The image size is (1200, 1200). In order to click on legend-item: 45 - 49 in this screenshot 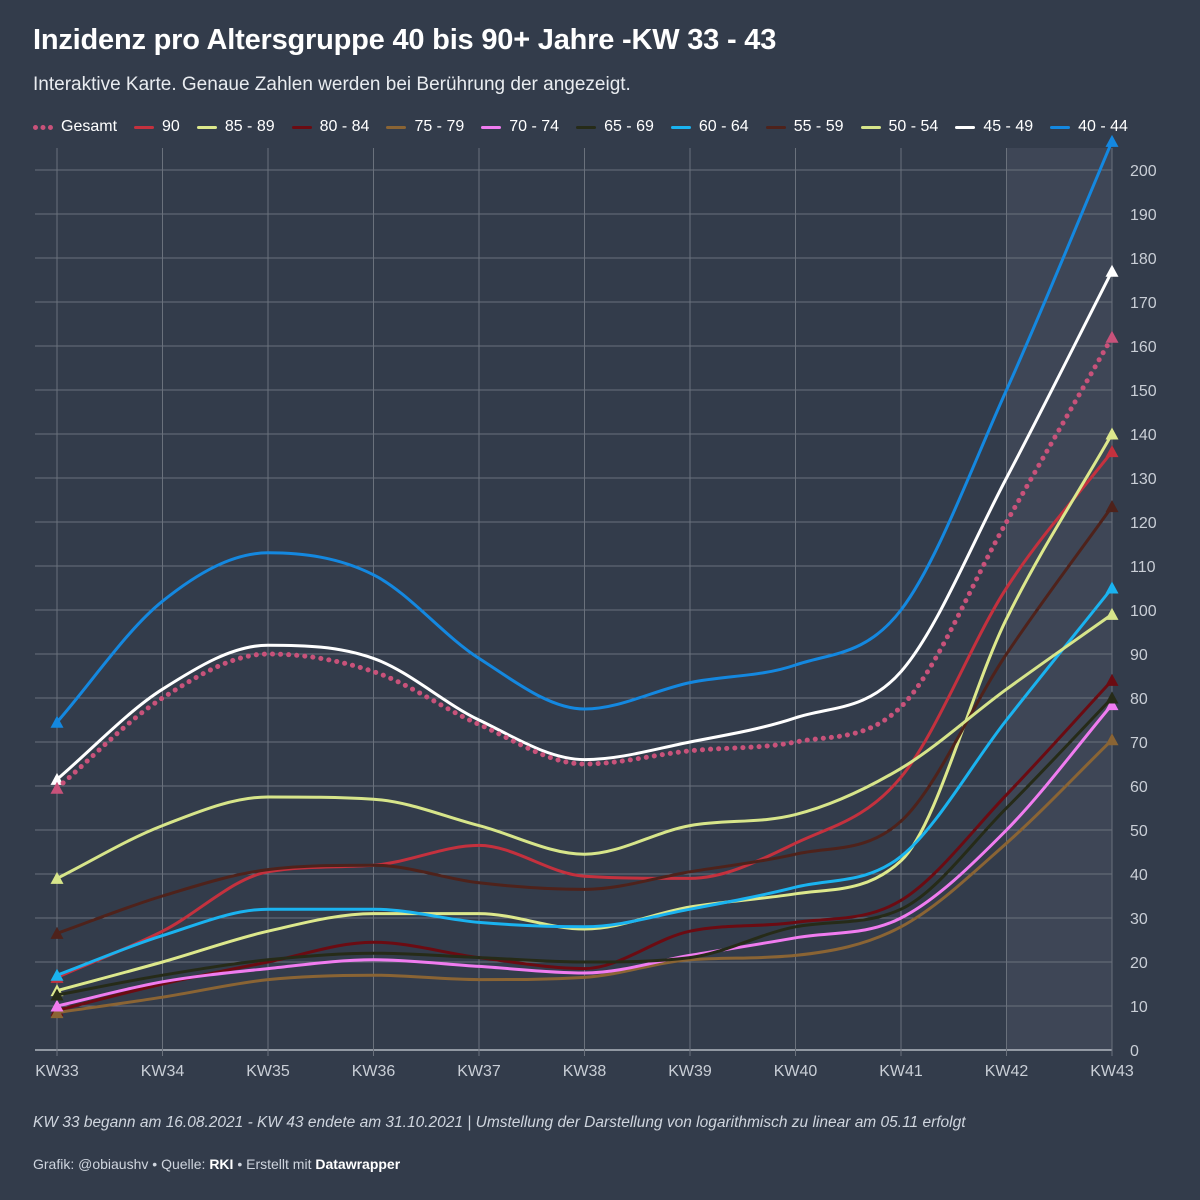, I will do `click(994, 127)`.